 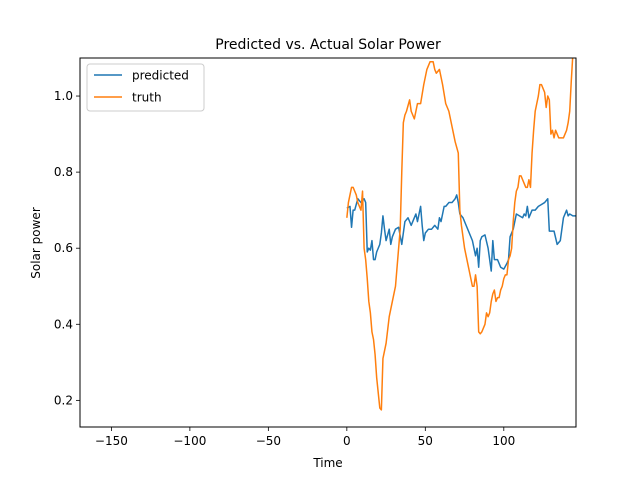 I want to click on legend-label-truth: truth, so click(x=147, y=98).